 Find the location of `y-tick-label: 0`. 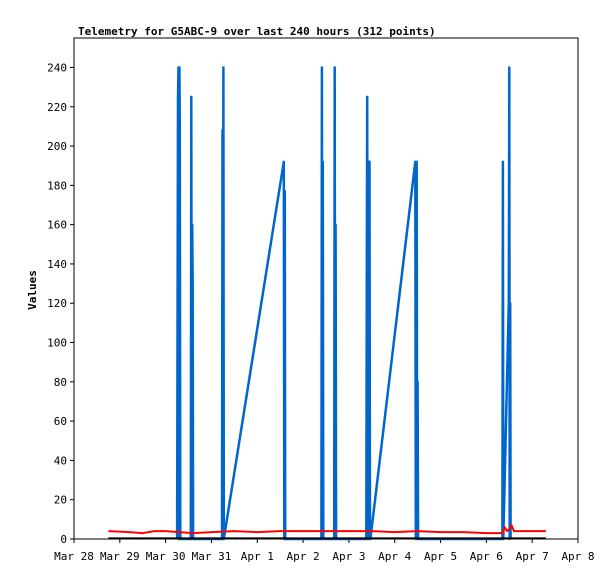

y-tick-label: 0 is located at coordinates (63, 539).